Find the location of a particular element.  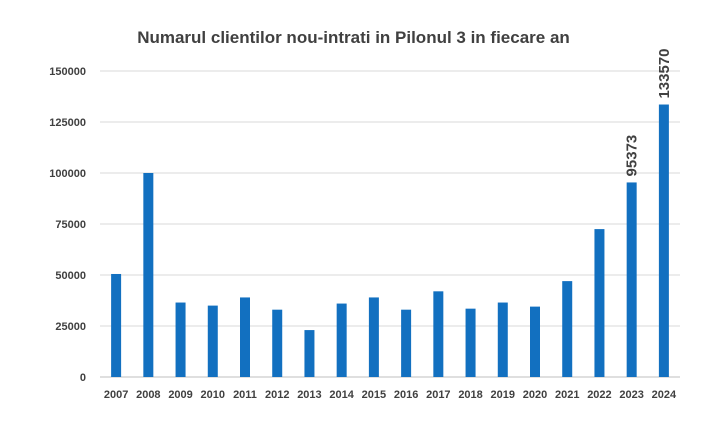

x-tick-label: 2010 is located at coordinates (213, 395).